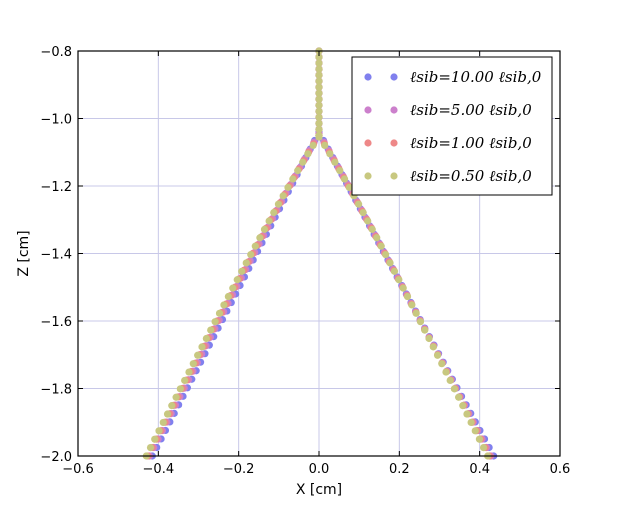 This screenshot has height=508, width=623. I want to click on x-tick-label: −0.6, so click(78, 469).